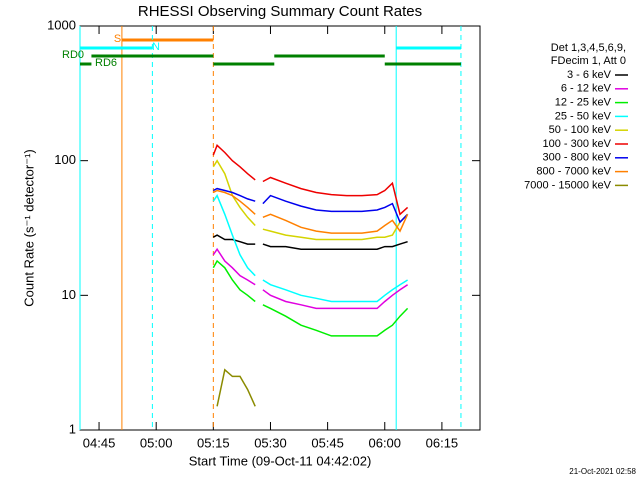  I want to click on y-tick-label: 100, so click(65, 159).